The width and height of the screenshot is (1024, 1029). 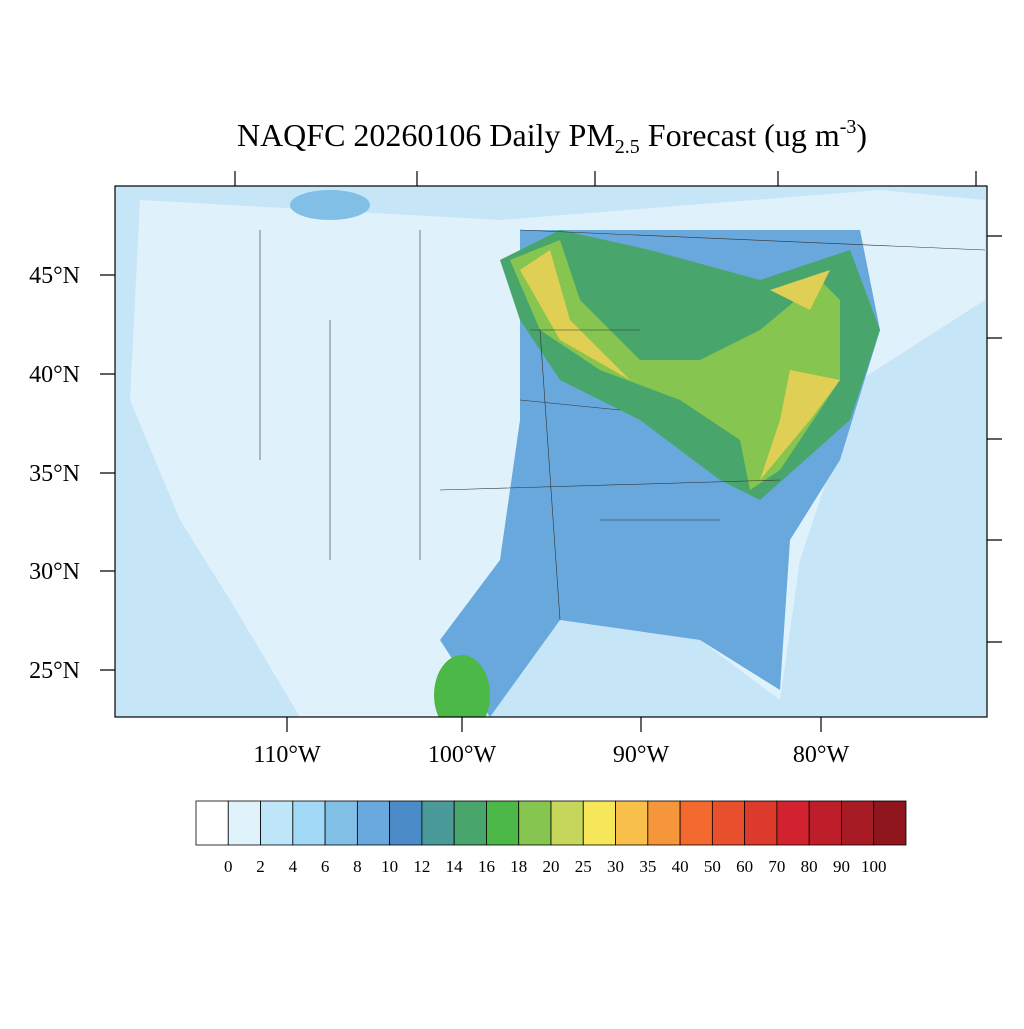 What do you see at coordinates (809, 866) in the screenshot?
I see `colorbar-label: 80` at bounding box center [809, 866].